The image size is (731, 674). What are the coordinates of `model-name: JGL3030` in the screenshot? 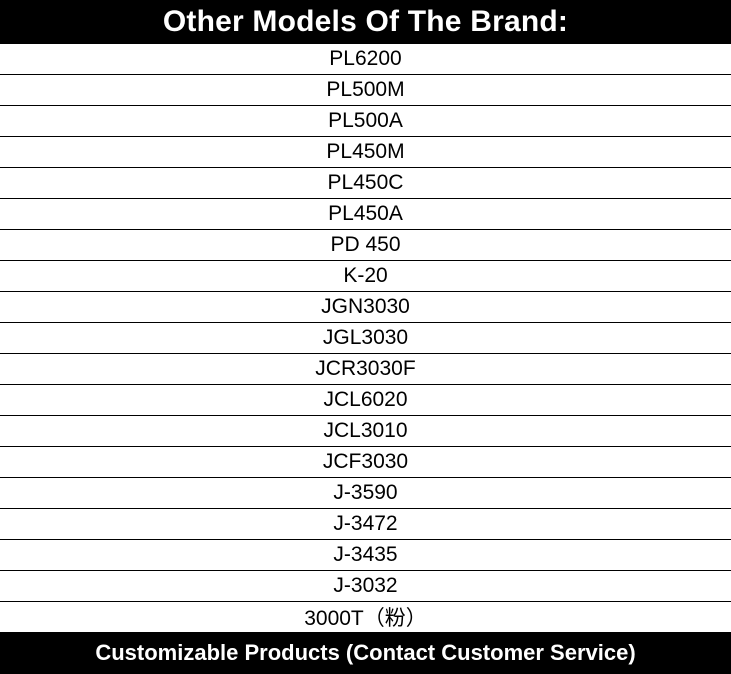 It's located at (365, 337).